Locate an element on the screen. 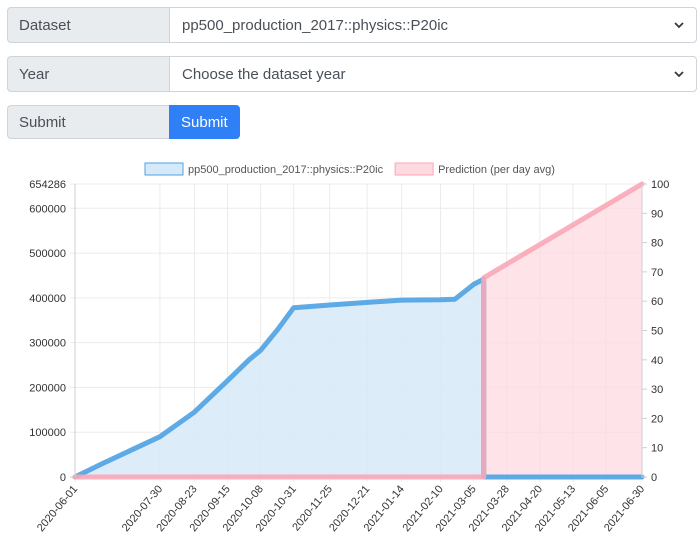 This screenshot has height=547, width=698. y-right-tick-label: 80 is located at coordinates (657, 244).